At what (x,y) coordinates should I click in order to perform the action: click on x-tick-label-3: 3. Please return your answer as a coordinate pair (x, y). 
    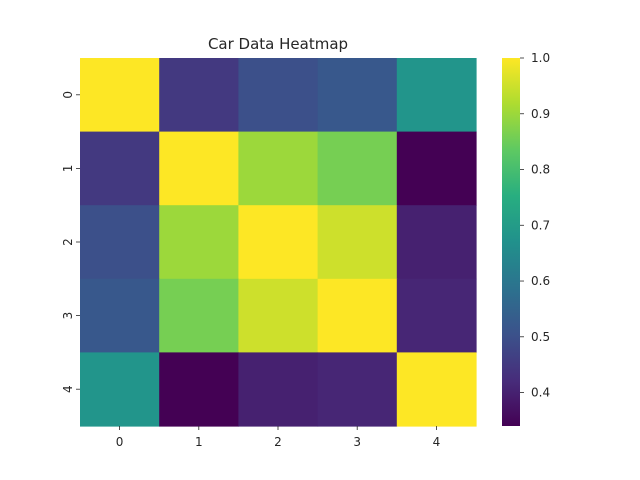
    Looking at the image, I should click on (357, 442).